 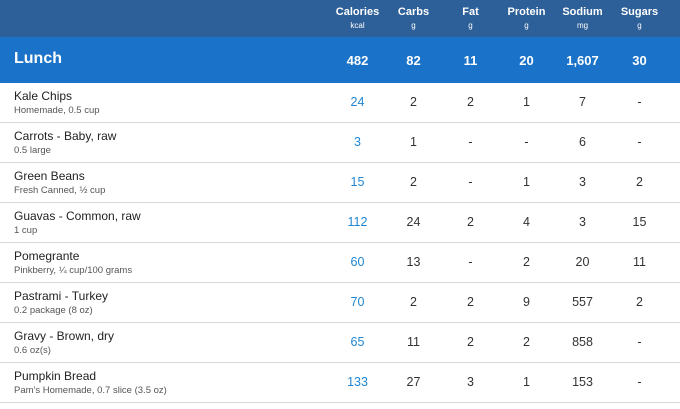 I want to click on column-title: Protein, so click(x=526, y=12).